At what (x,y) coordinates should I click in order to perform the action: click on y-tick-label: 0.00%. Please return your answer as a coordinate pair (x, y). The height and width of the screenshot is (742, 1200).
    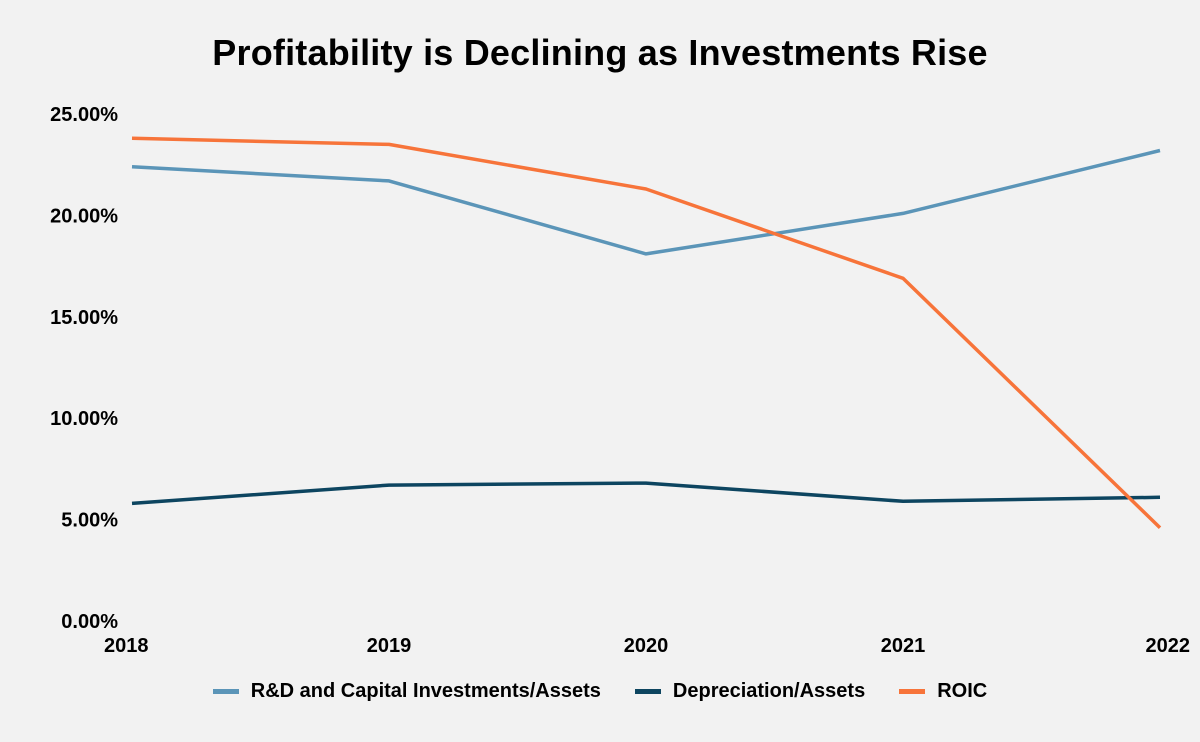
    Looking at the image, I should click on (89, 622).